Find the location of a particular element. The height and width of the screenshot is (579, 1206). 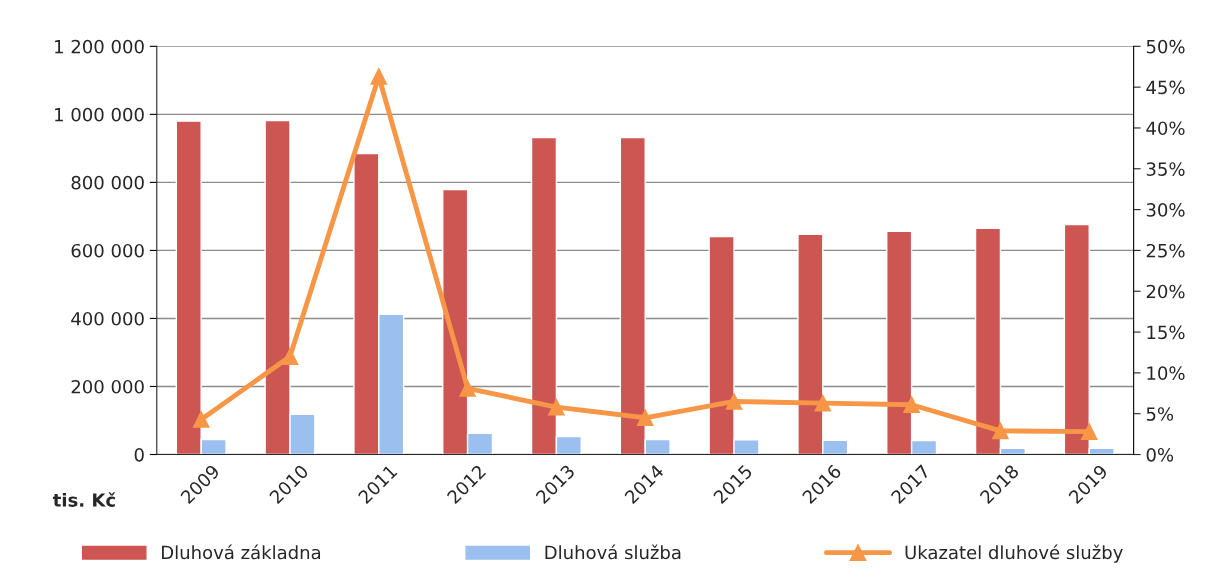

text: tis. Kč is located at coordinates (84, 499).